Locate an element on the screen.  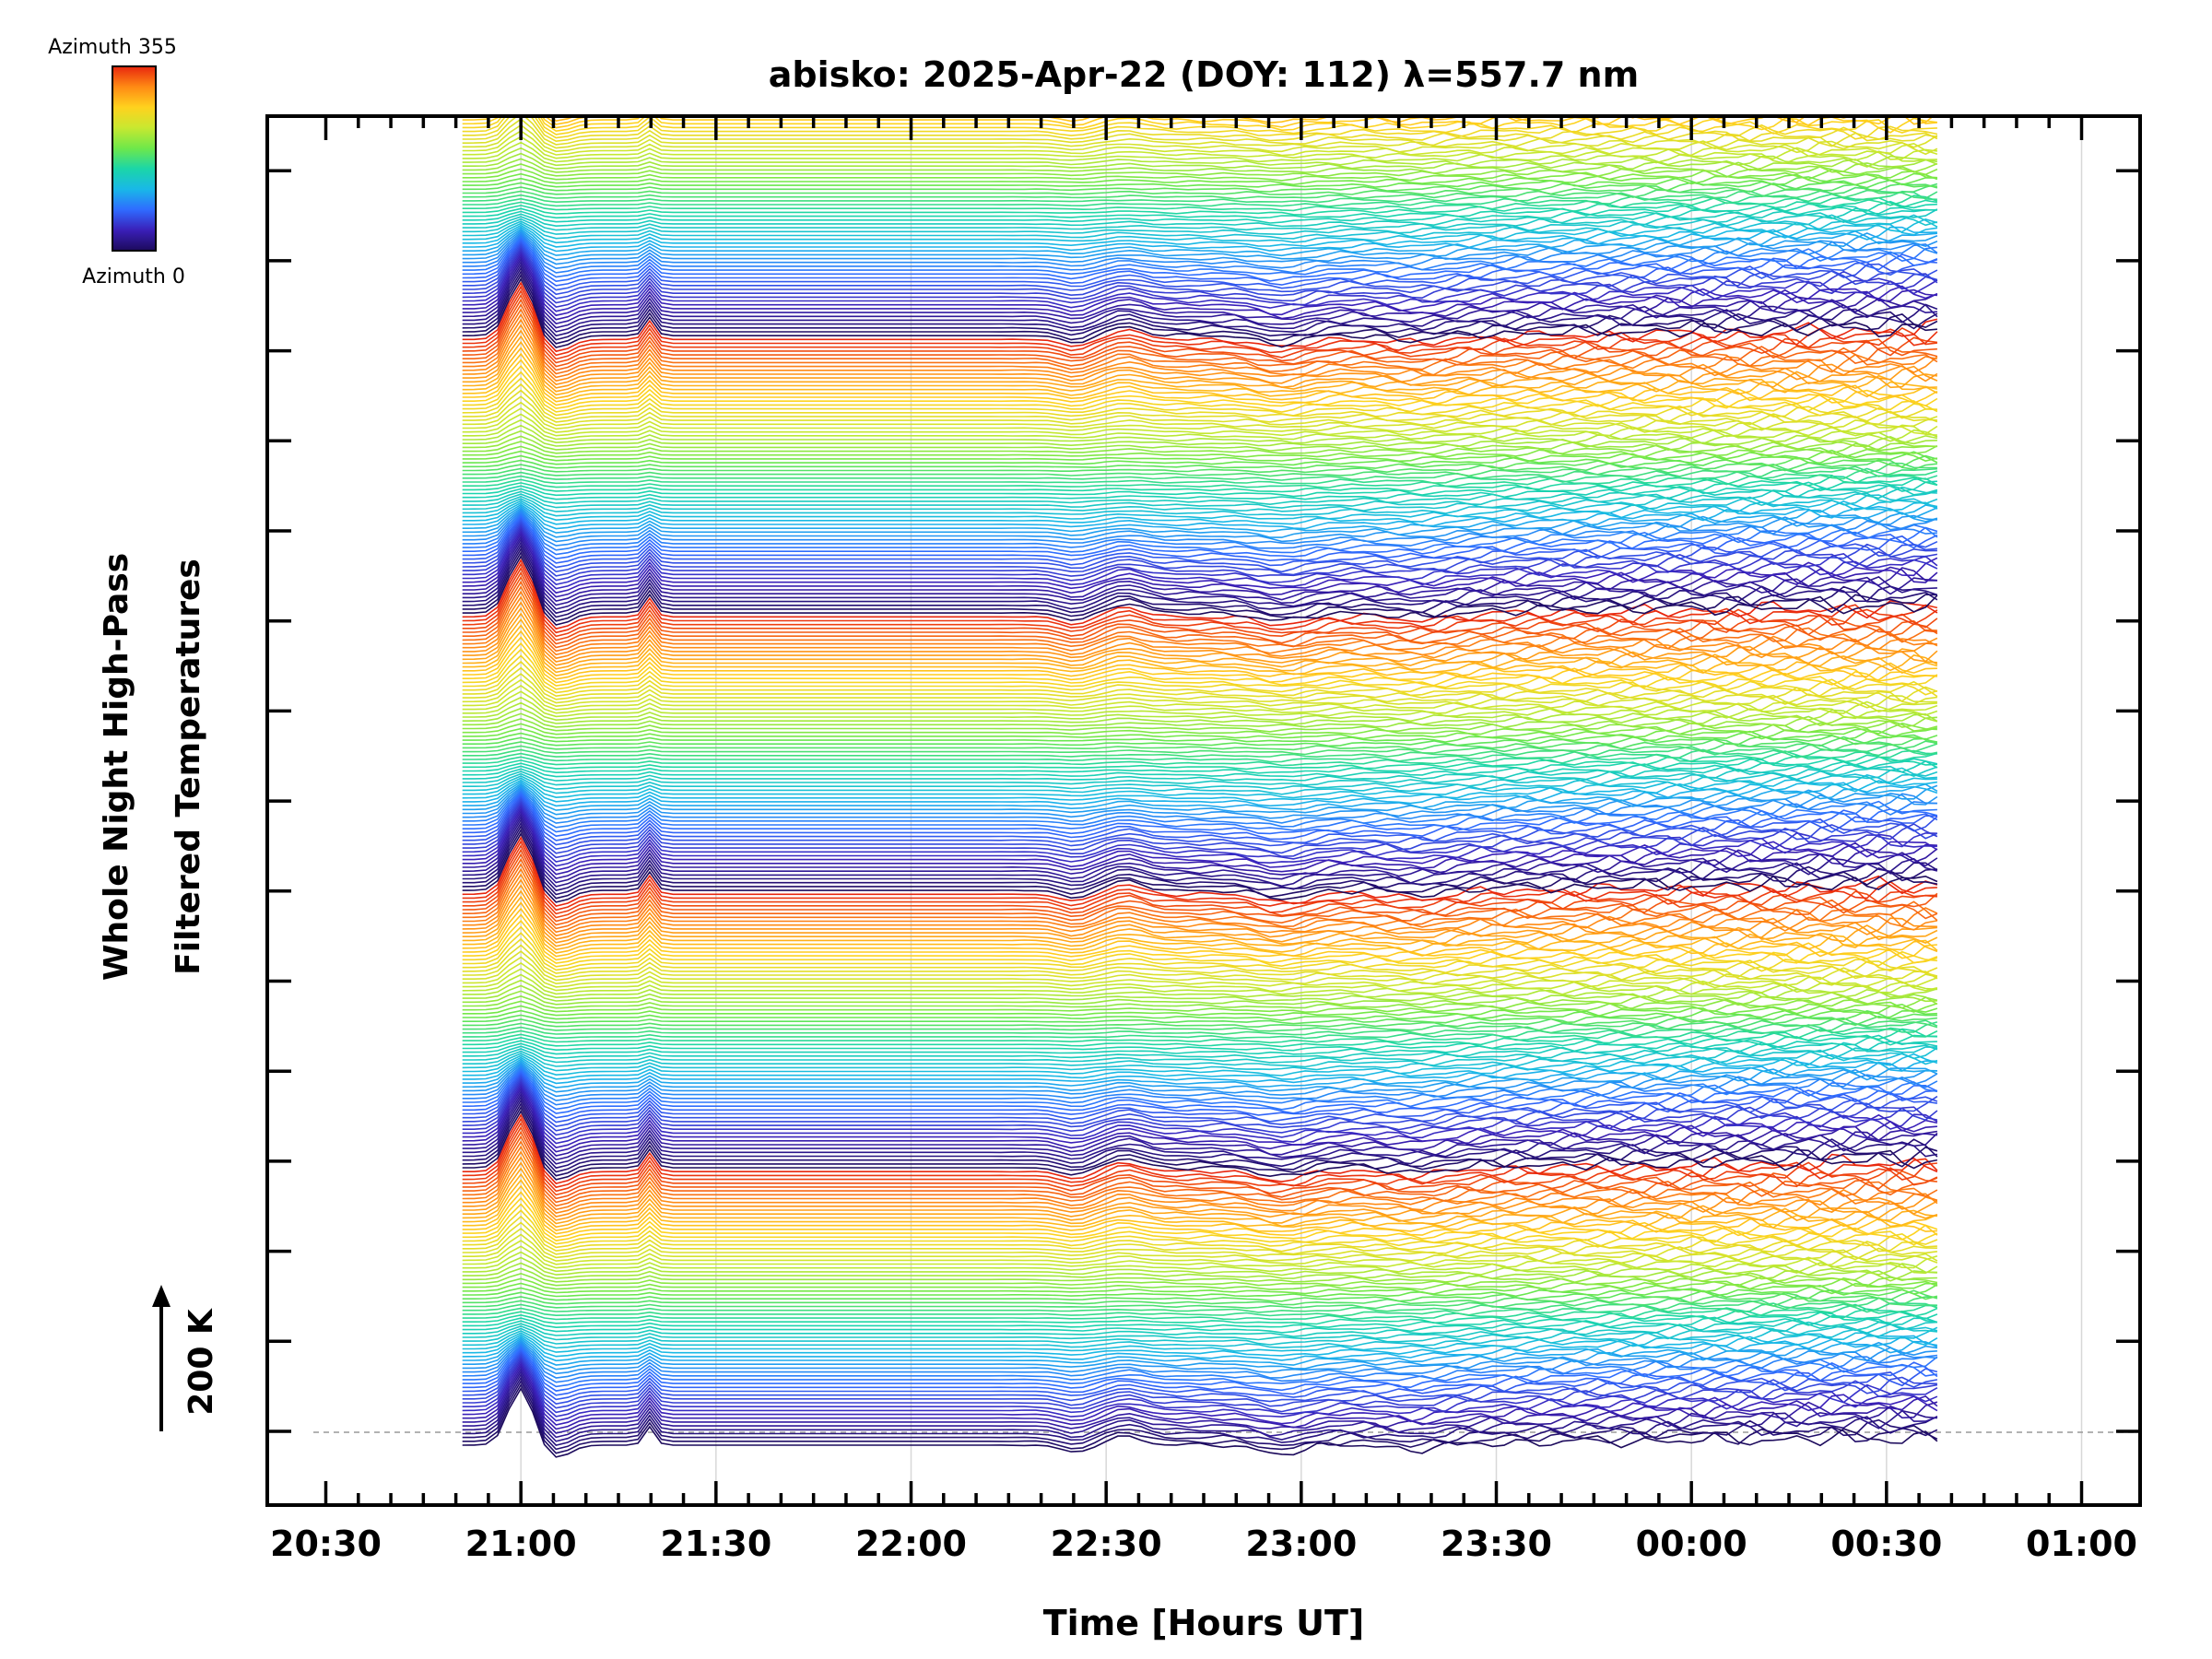
x-tick-label: 22:30 is located at coordinates (1106, 1544).